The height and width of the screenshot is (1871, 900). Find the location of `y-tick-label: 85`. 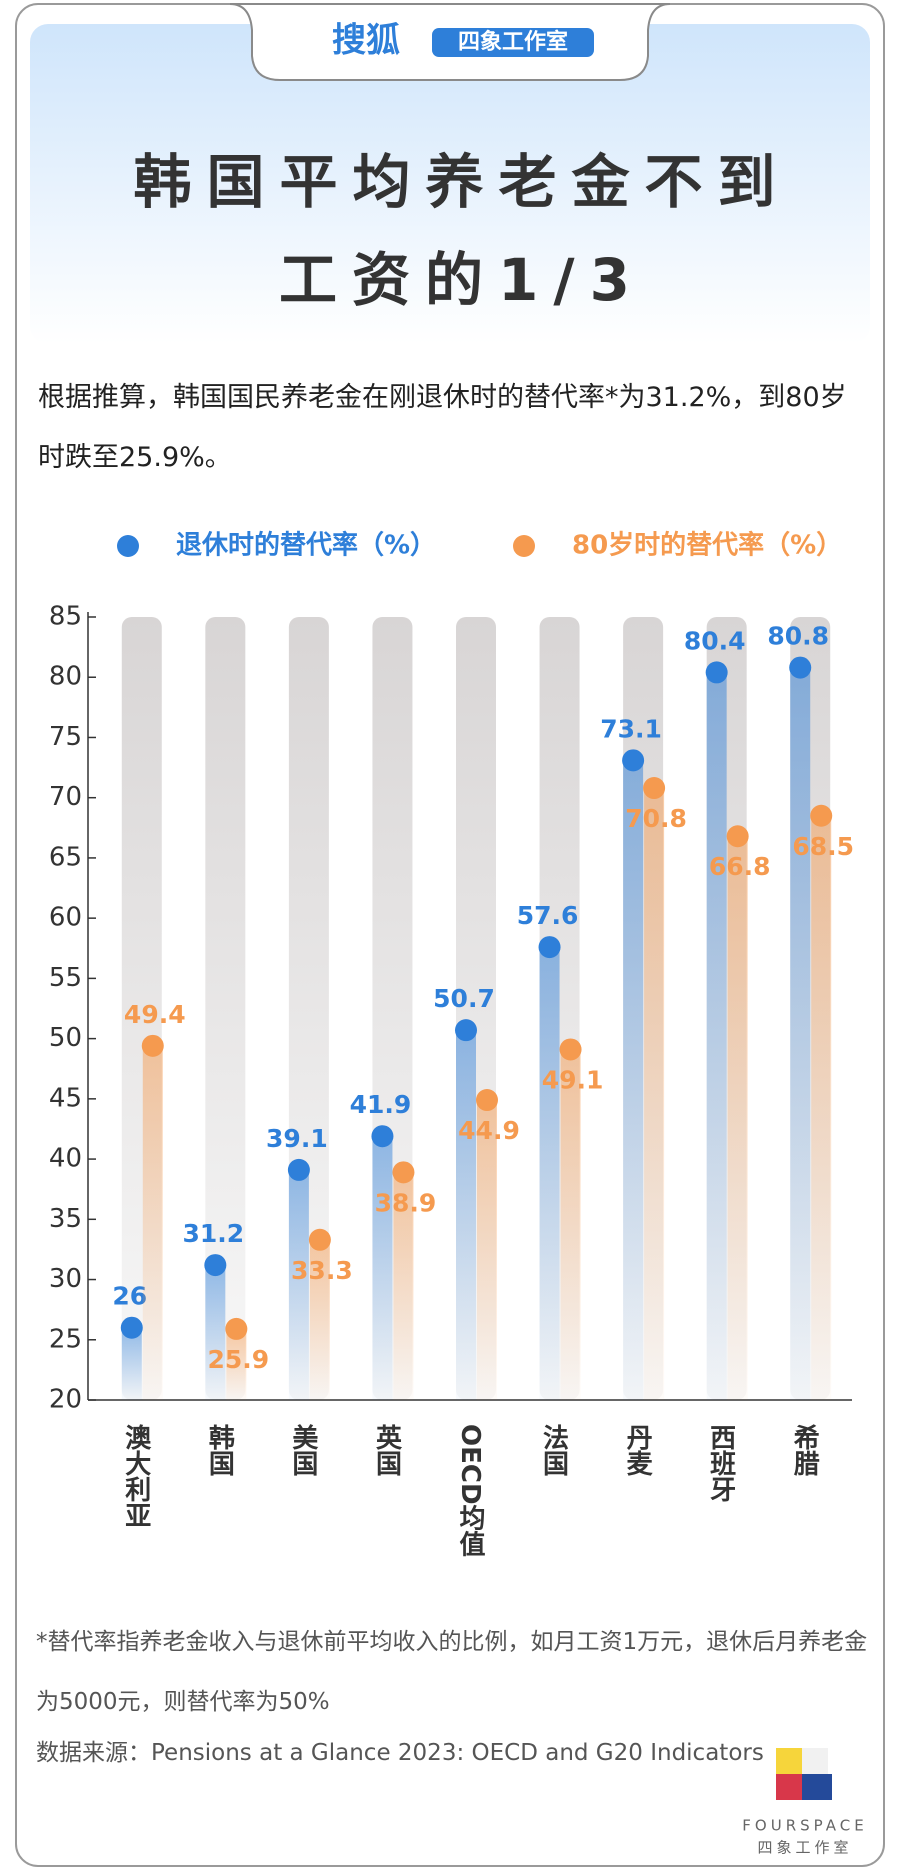

y-tick-label: 85 is located at coordinates (65, 617).